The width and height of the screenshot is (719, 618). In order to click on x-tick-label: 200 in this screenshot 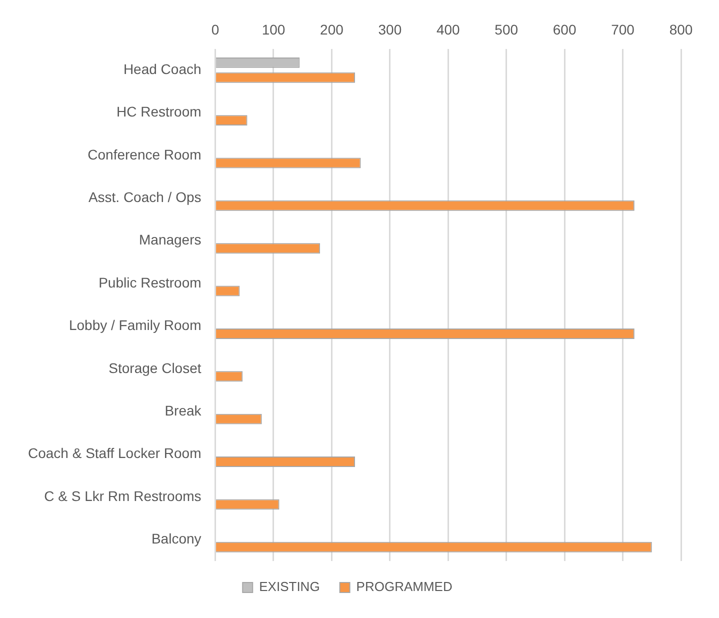, I will do `click(332, 29)`.